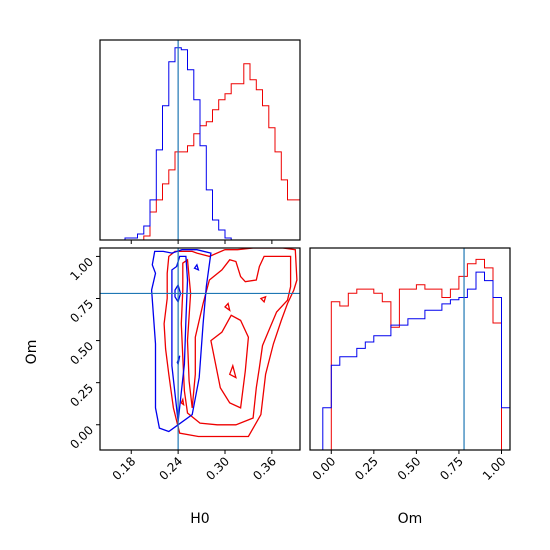 The image size is (550, 550). Describe the element at coordinates (410, 519) in the screenshot. I see `x-axis-label-om: Om` at that location.